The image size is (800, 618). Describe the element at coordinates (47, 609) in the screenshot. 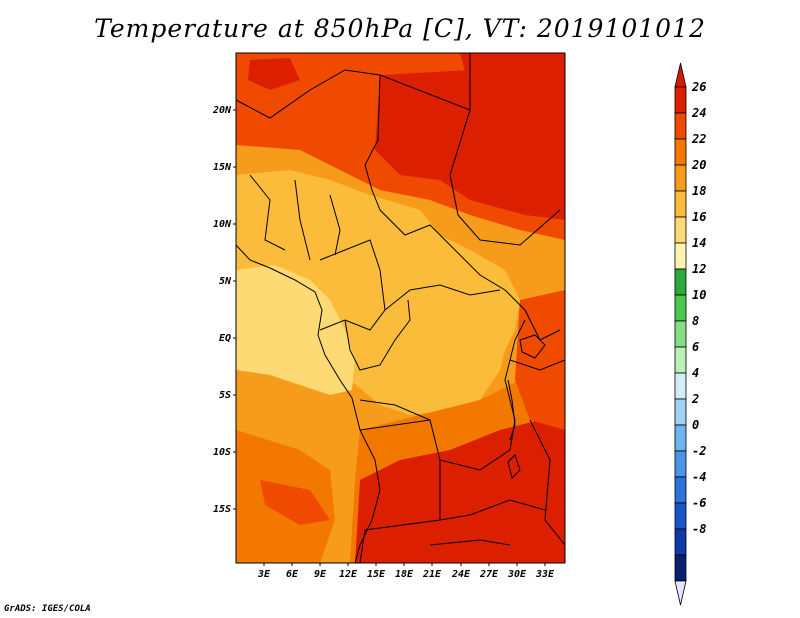

I see `grads-credit: GrADS: IGES/COLA` at that location.